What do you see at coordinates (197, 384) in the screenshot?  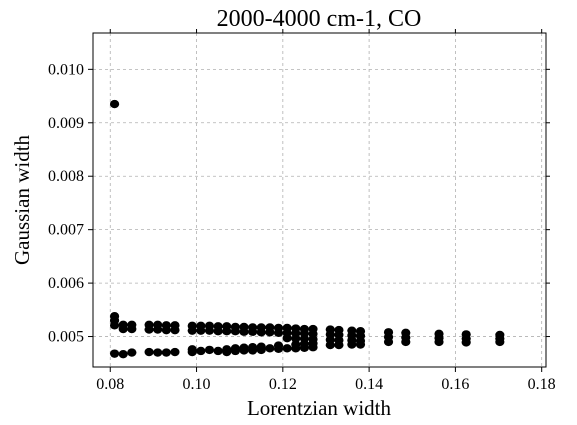 I see `x-tick-label: 0.10` at bounding box center [197, 384].